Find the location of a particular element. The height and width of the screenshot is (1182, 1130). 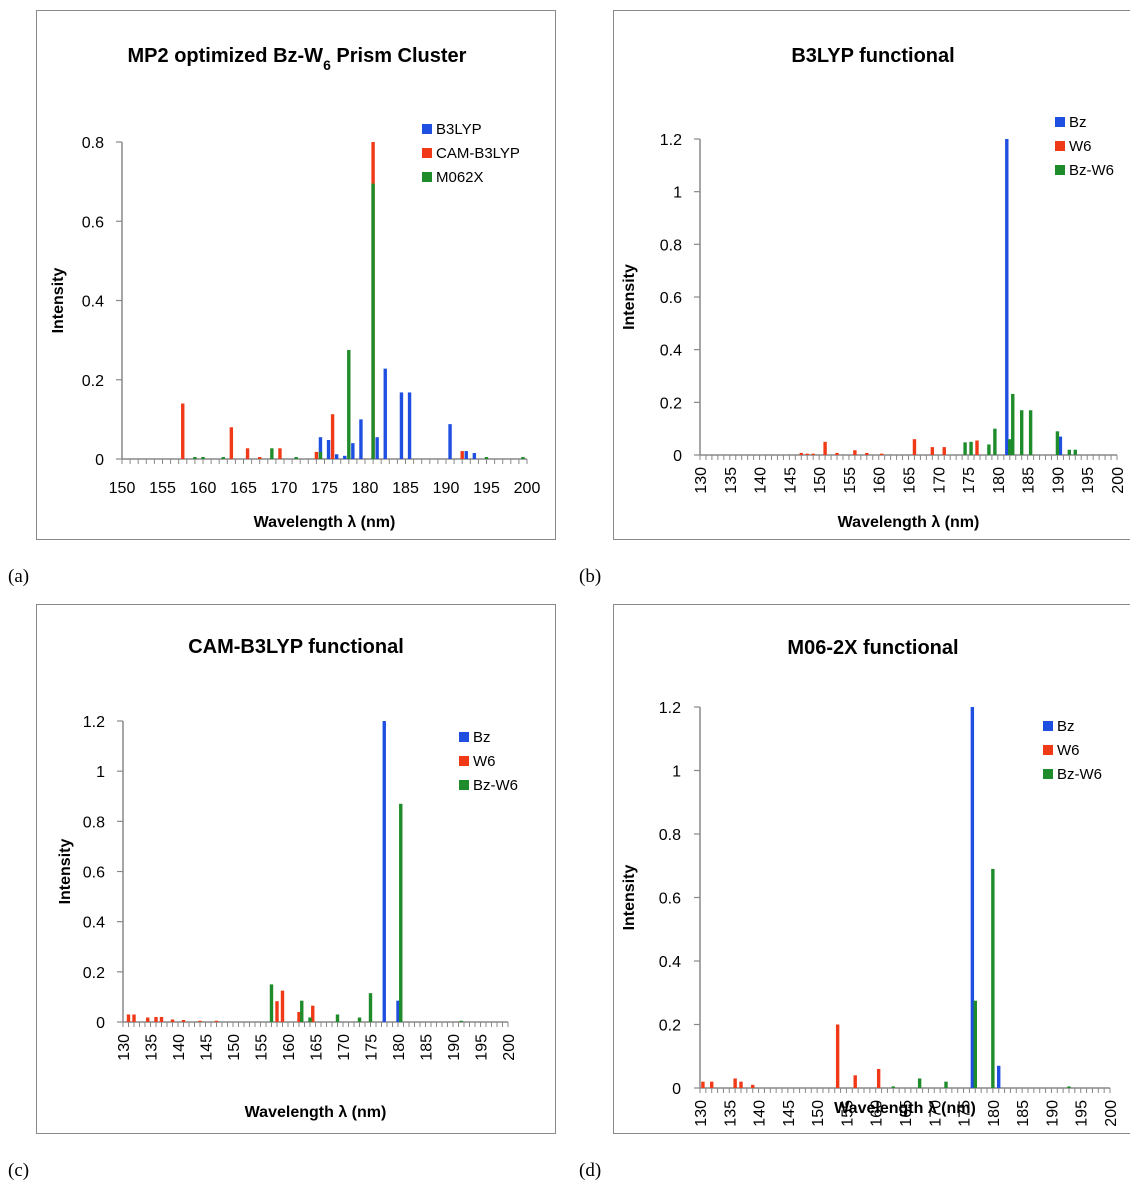

chart-b-legend-label: Bz is located at coordinates (1078, 122).